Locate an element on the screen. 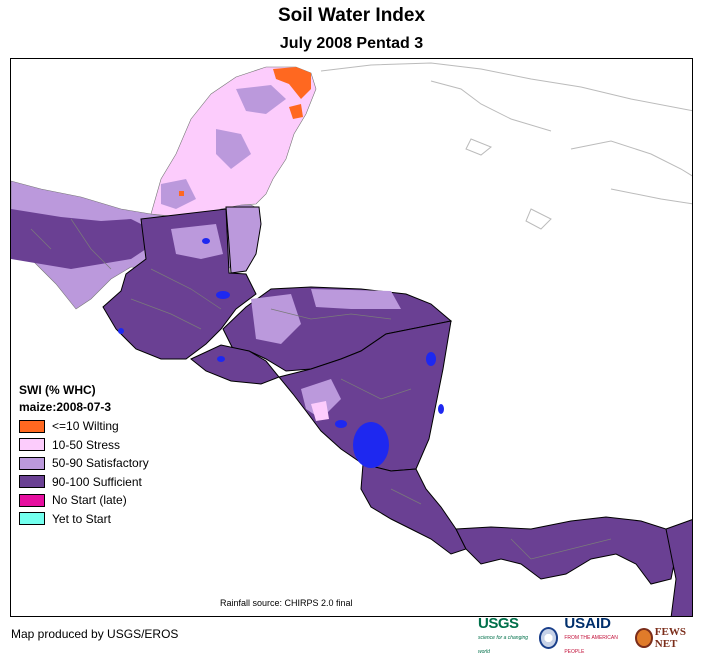  fews-net-logo: FEWS NET is located at coordinates (669, 638).